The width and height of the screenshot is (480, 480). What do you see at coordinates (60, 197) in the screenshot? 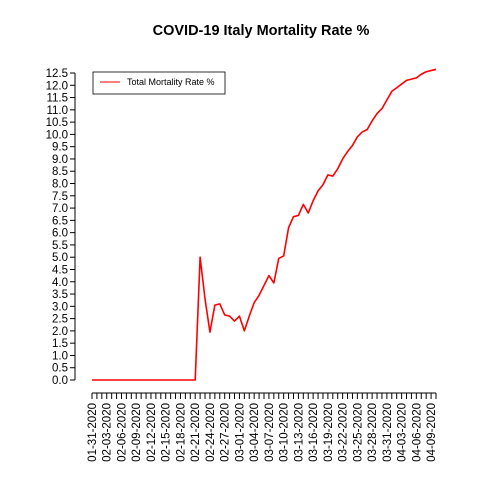
I see `y-tick-label: 7.5` at bounding box center [60, 197].